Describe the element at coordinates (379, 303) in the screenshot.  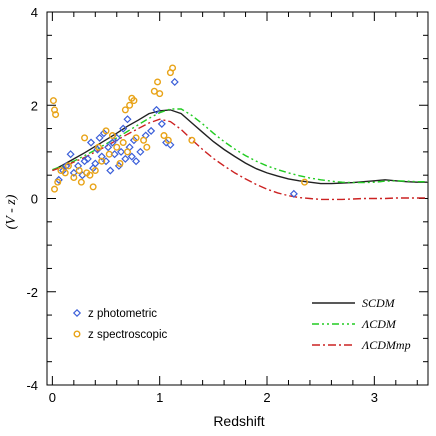
I see `legend-label: SCDM` at that location.